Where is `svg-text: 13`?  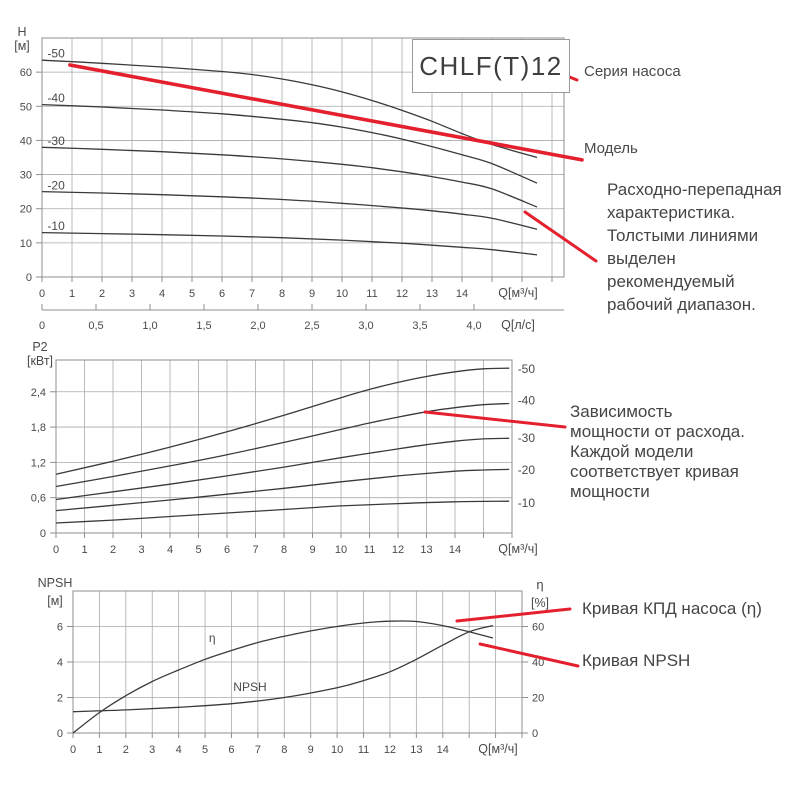
svg-text: 13 is located at coordinates (426, 550).